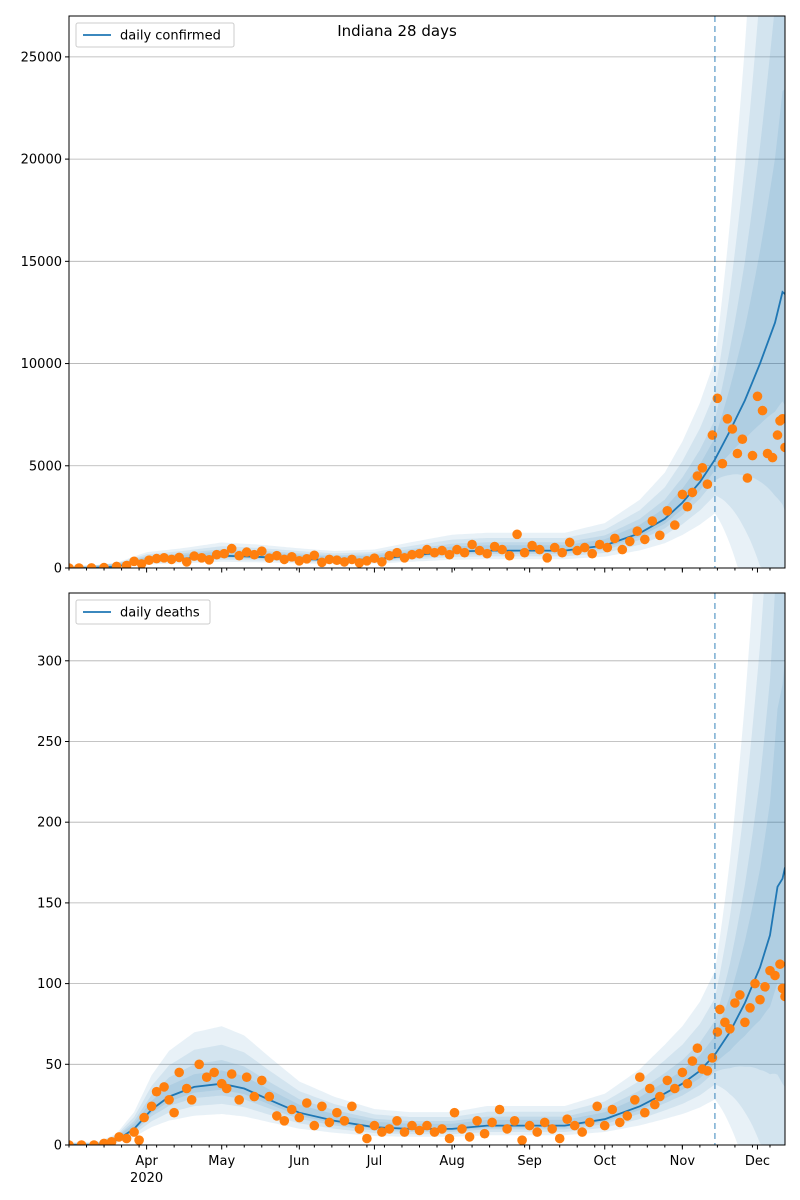 The width and height of the screenshot is (800, 1200). Describe the element at coordinates (146, 1178) in the screenshot. I see `x-tick-sublabel: 2020` at that location.